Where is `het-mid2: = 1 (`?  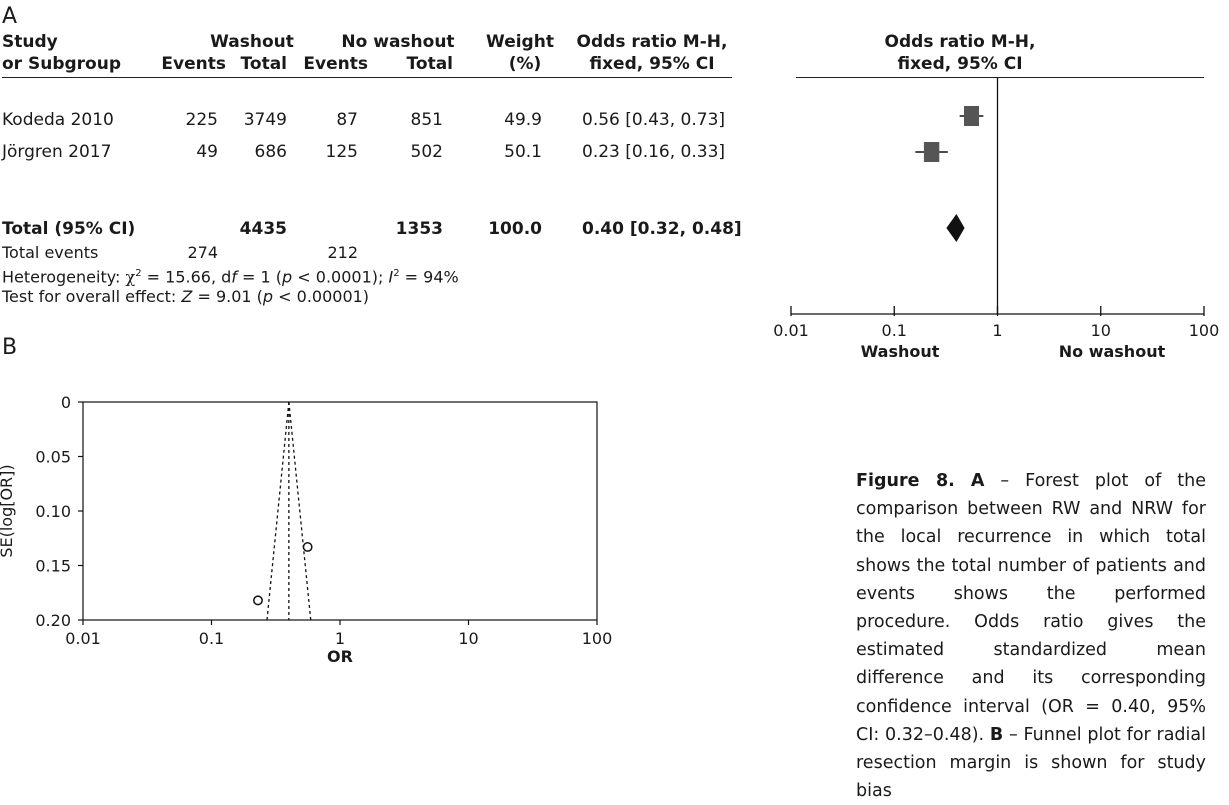 het-mid2: = 1 ( is located at coordinates (259, 277).